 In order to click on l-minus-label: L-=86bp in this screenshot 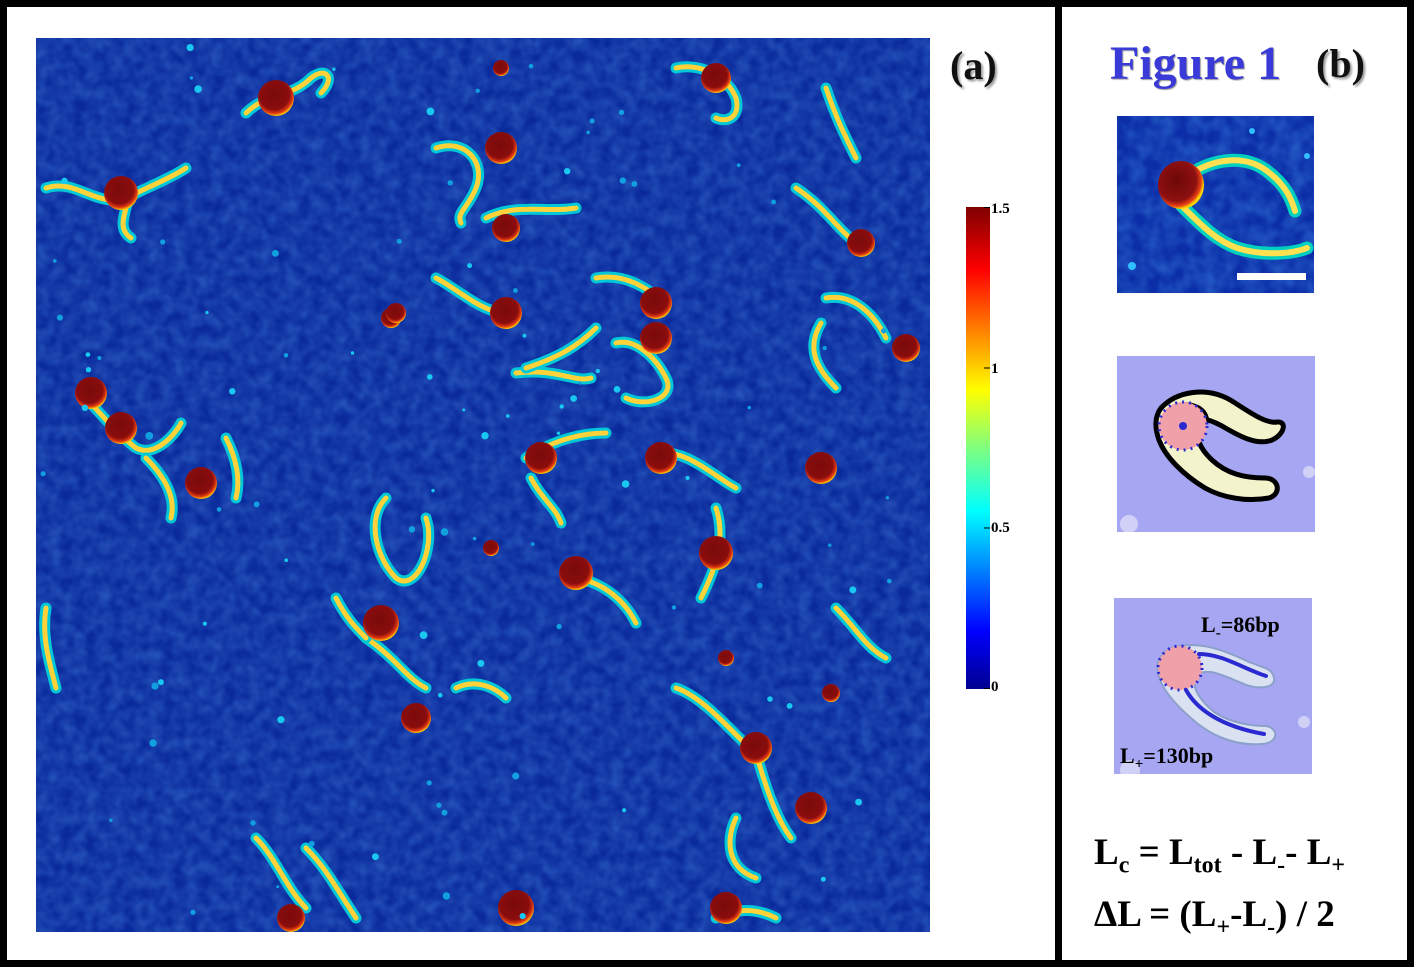, I will do `click(1240, 627)`.